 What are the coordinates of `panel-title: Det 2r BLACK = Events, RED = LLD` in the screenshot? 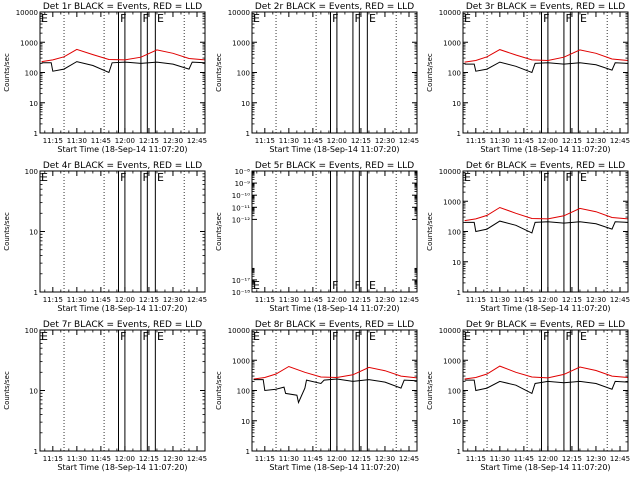 It's located at (334, 7).